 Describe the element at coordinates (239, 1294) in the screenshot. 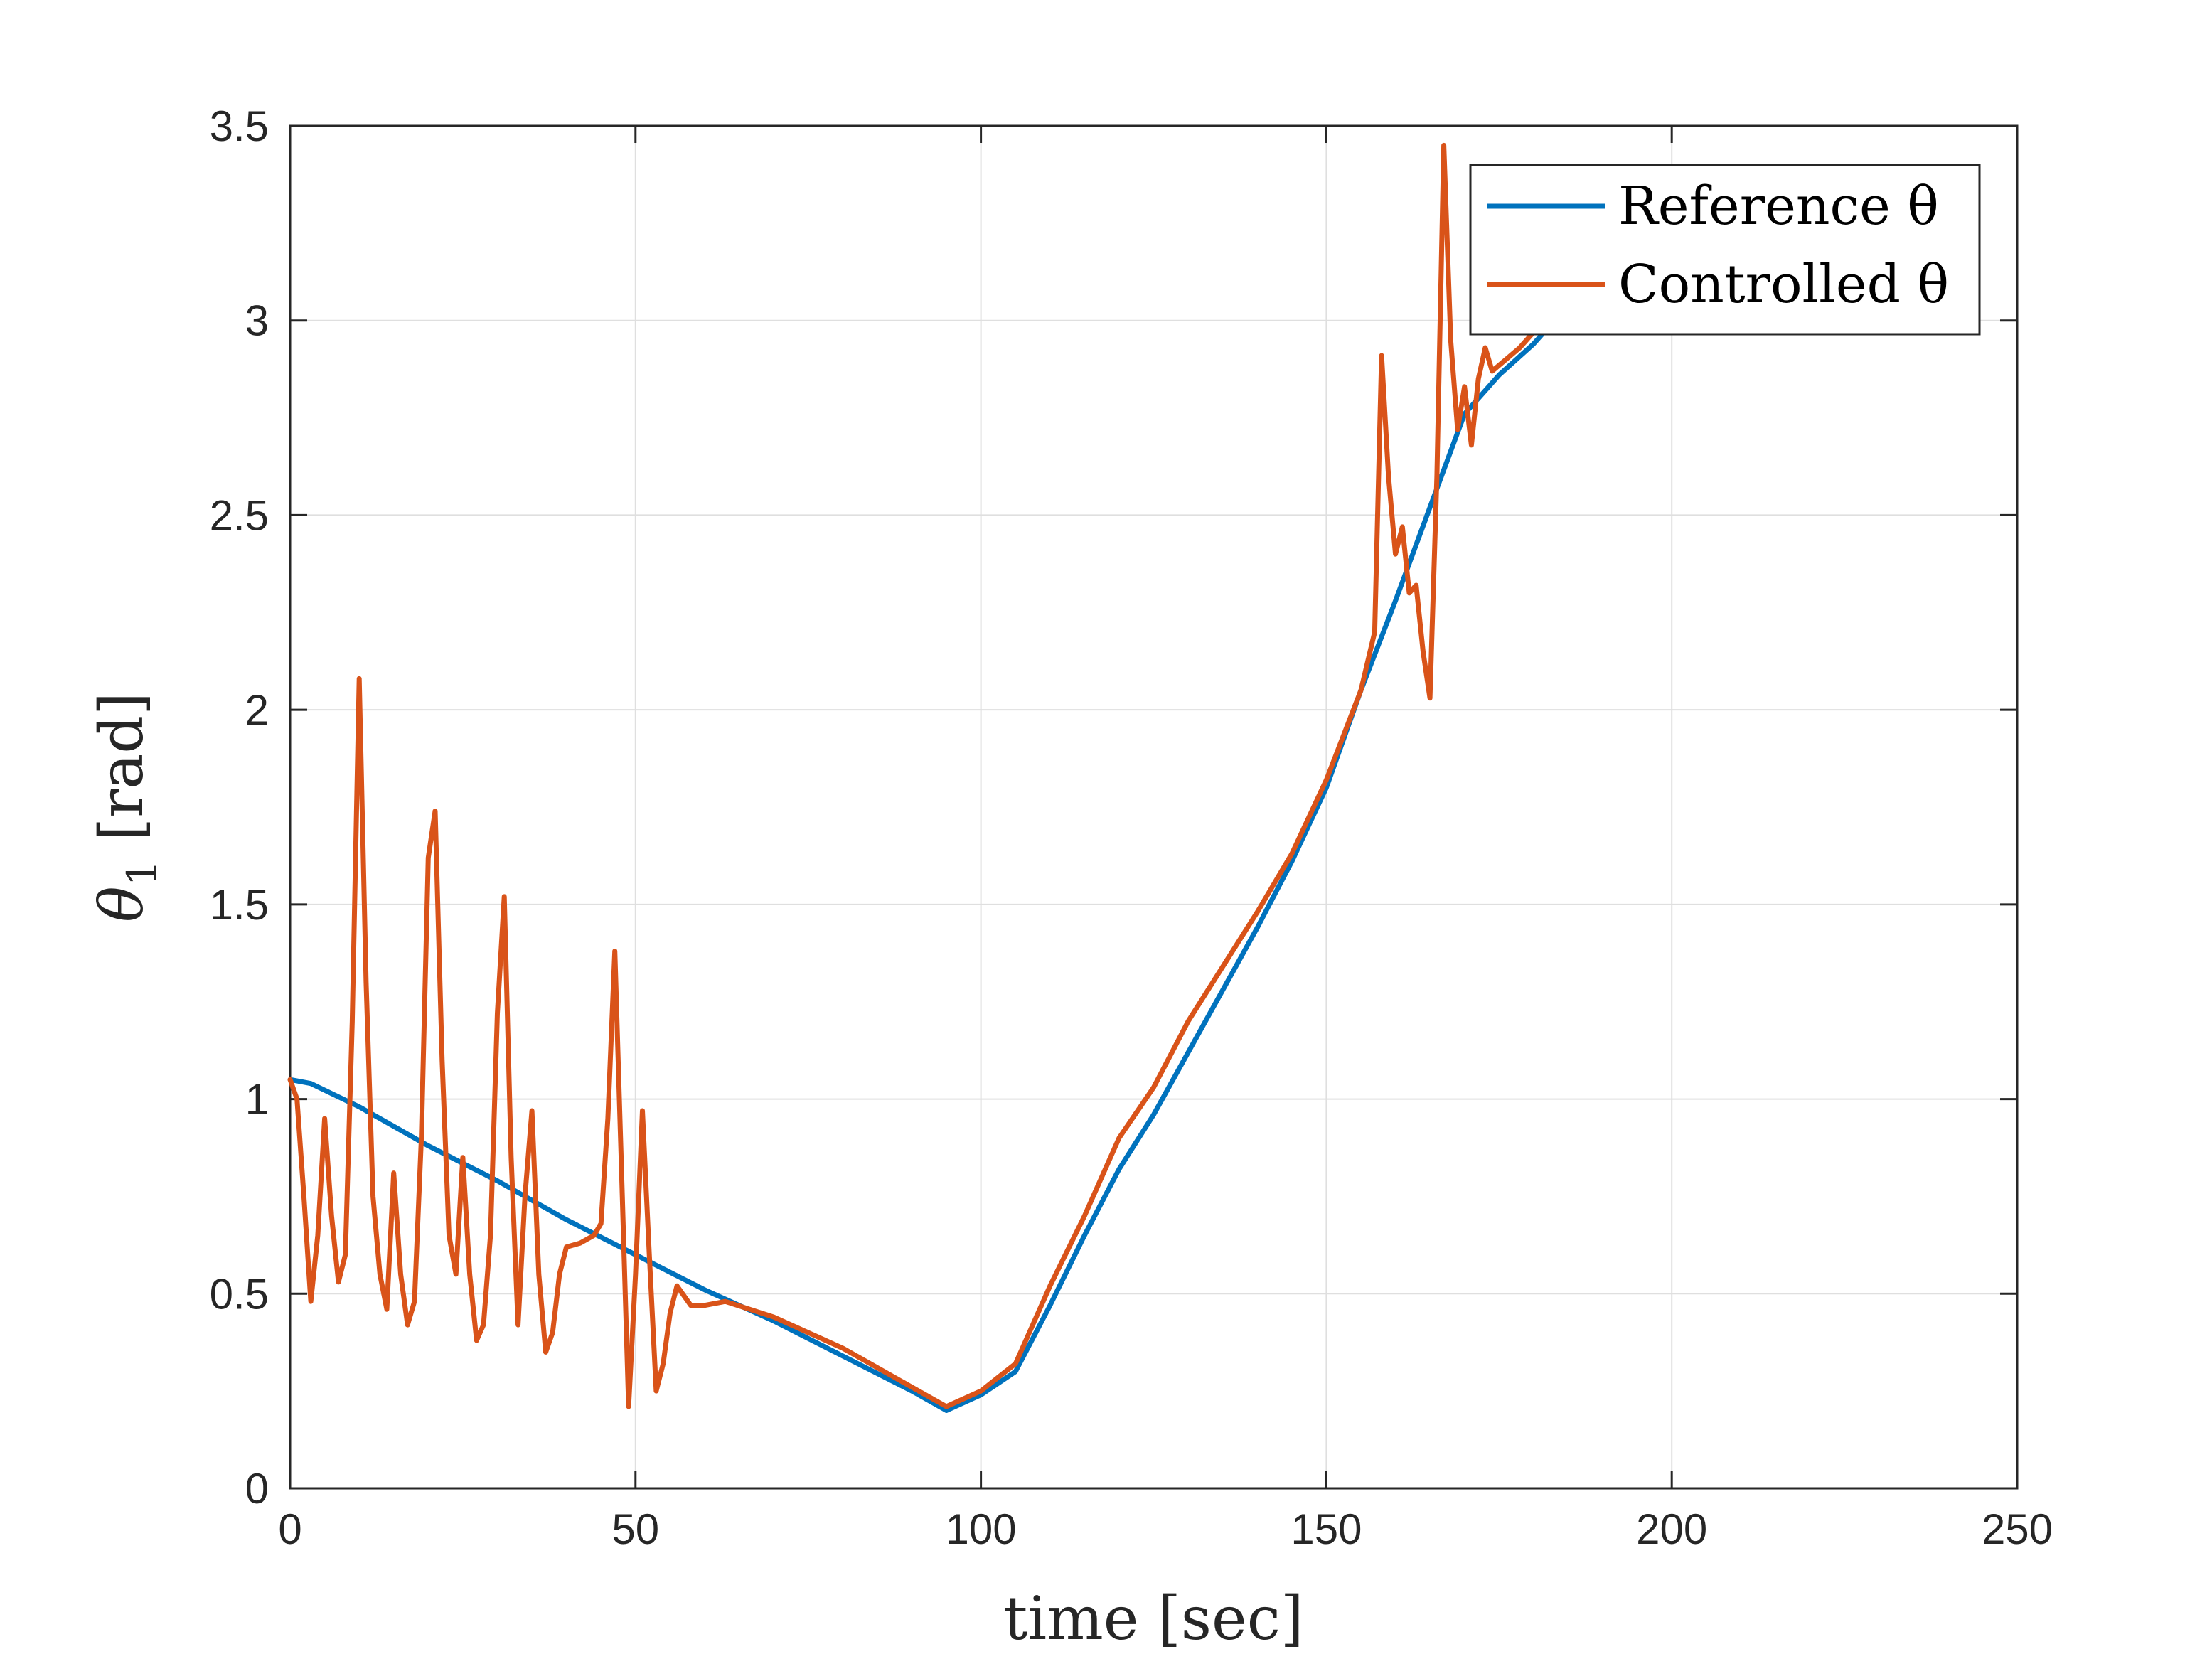

I see `y-tick-label: 0.5` at that location.